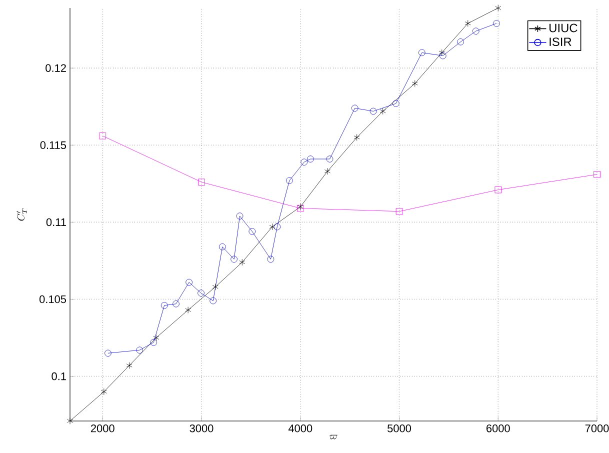  Describe the element at coordinates (300, 428) in the screenshot. I see `x-tick-label: 4000` at that location.